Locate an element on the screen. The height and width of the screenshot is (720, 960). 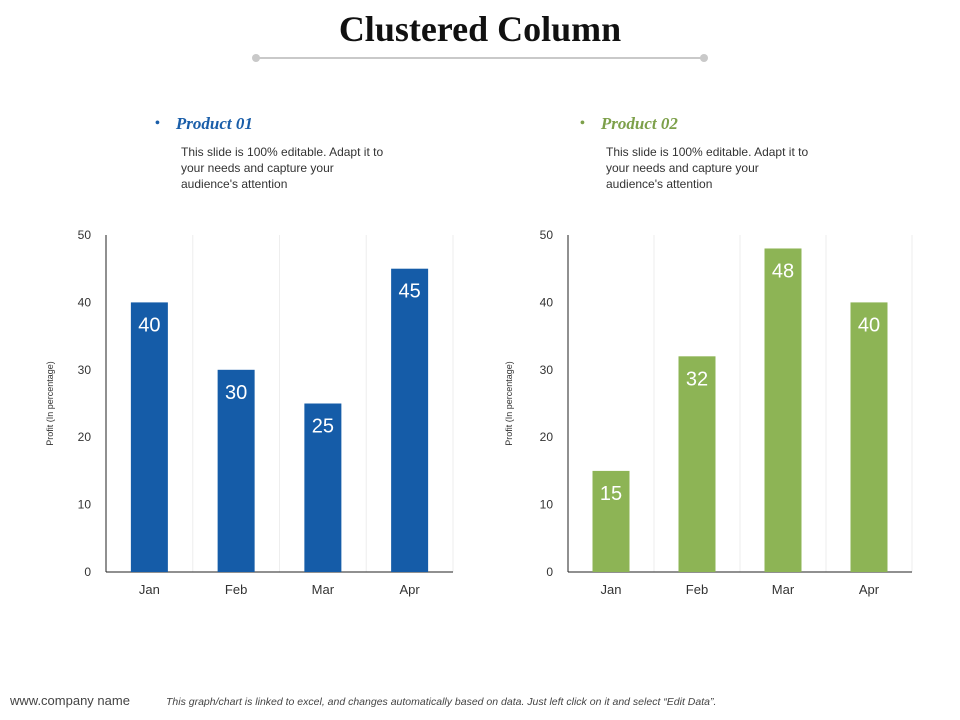
title-divider is located at coordinates (480, 58).